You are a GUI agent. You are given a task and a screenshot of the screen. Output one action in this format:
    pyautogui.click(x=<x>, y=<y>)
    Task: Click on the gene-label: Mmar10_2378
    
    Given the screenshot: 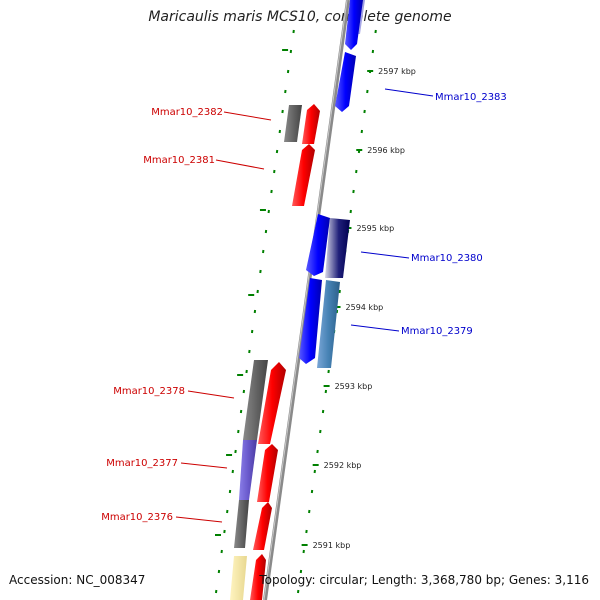 What is the action you would take?
    pyautogui.click(x=149, y=391)
    